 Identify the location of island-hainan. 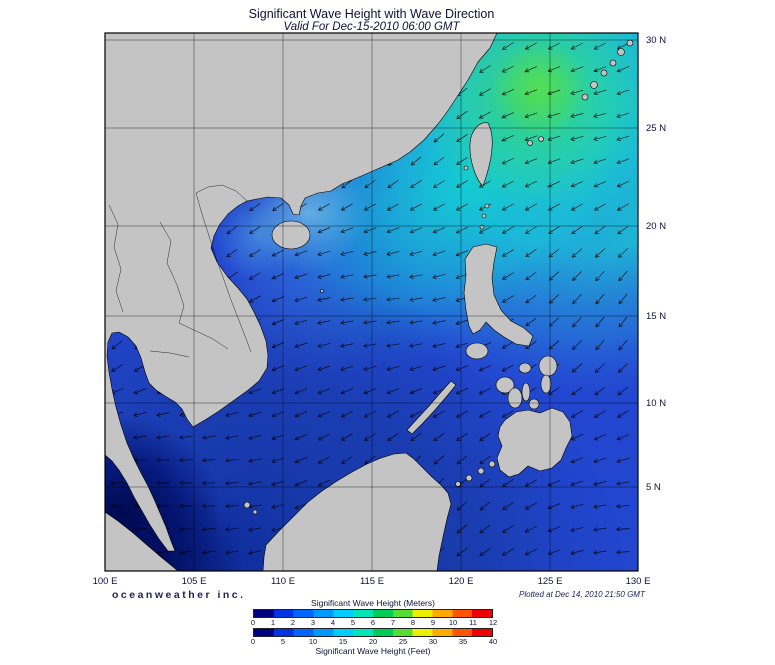
(291, 235).